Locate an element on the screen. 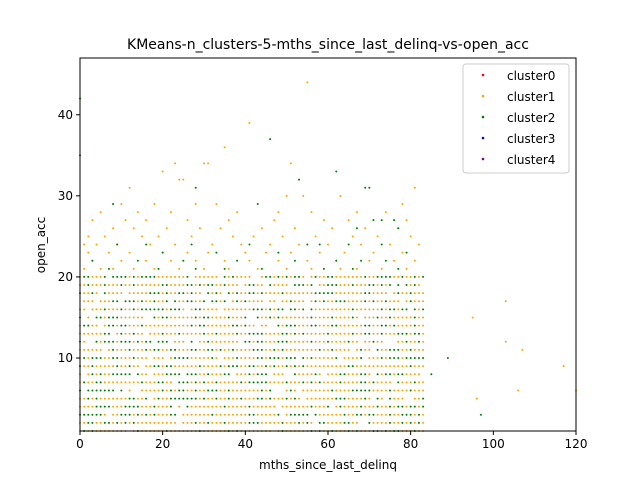 The image size is (640, 480). data-point-cluster2 is located at coordinates (365, 187).